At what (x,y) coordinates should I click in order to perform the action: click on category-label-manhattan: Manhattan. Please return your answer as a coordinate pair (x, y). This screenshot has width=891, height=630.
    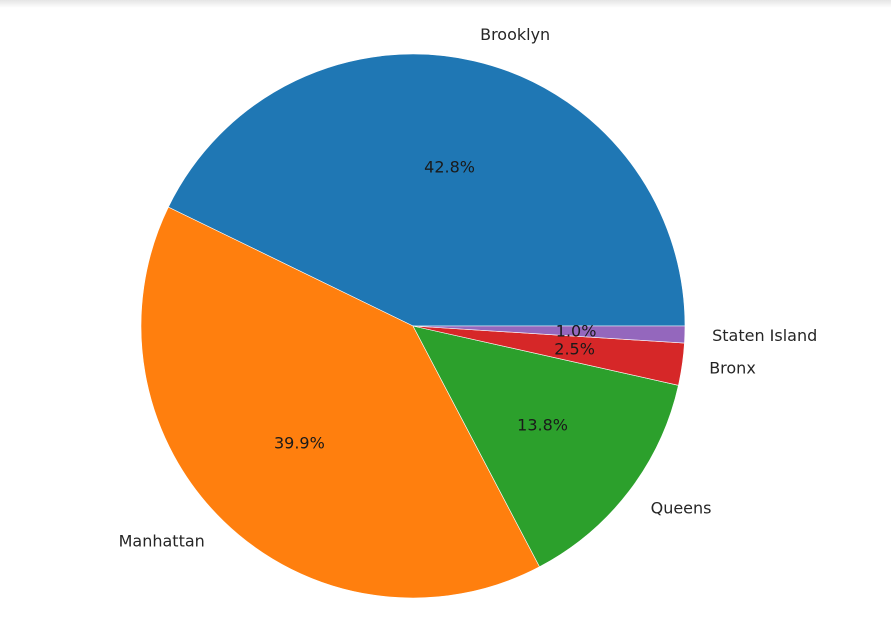
    Looking at the image, I should click on (162, 540).